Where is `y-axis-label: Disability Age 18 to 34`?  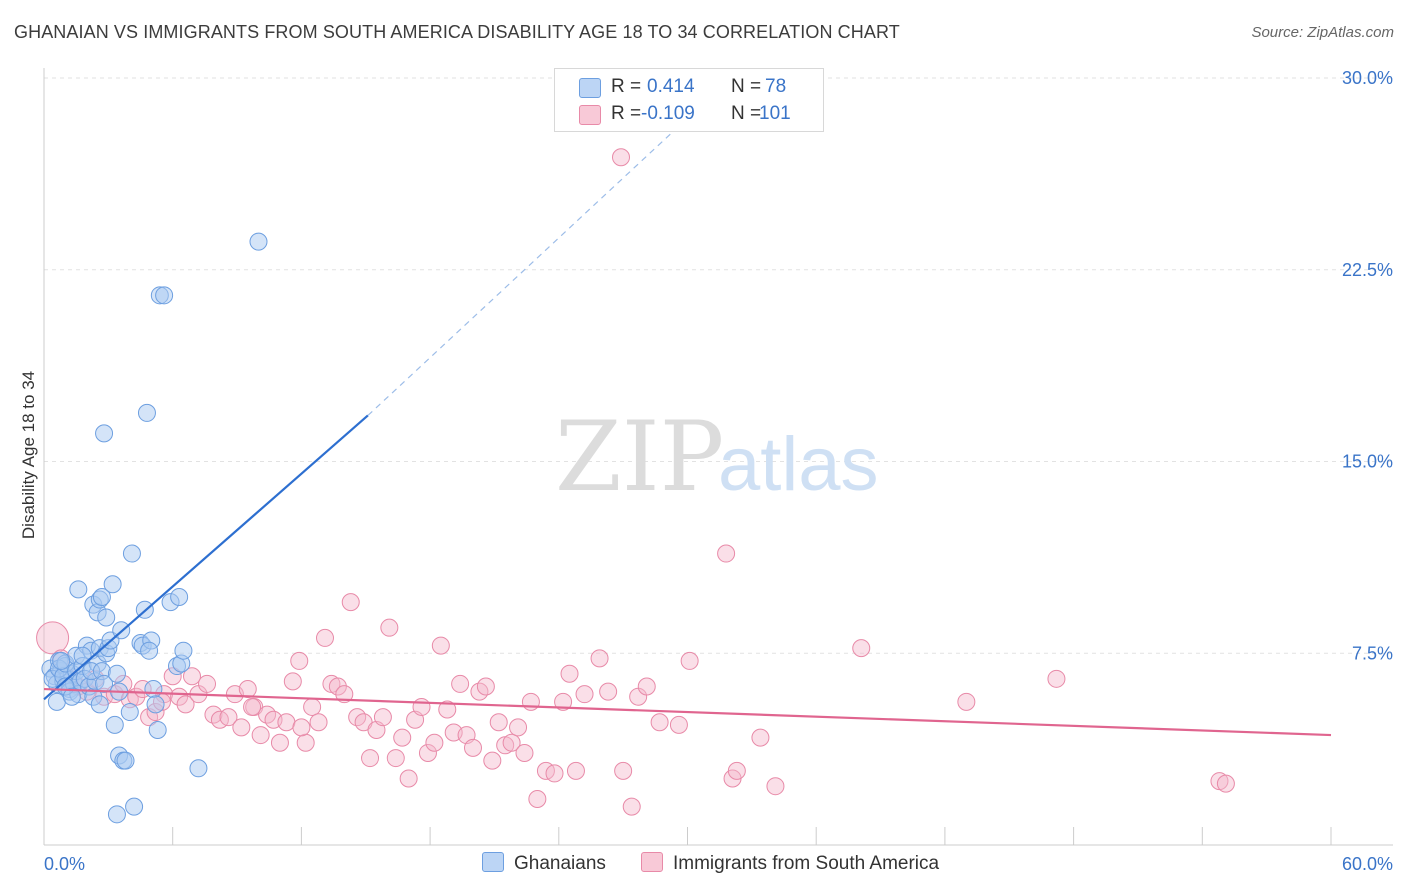 y-axis-label: Disability Age 18 to 34 is located at coordinates (28, 455).